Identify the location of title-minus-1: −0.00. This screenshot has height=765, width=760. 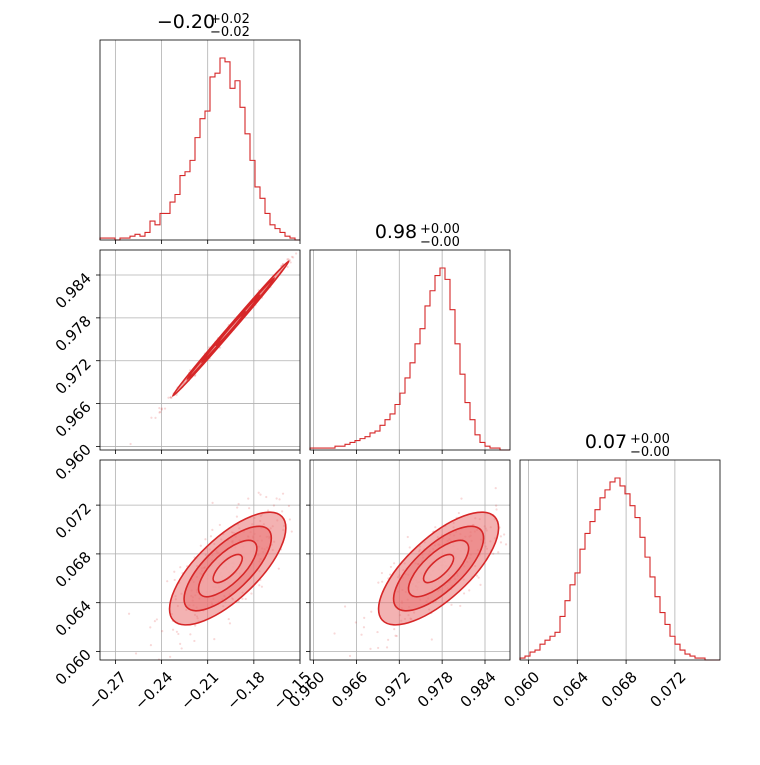
(440, 242).